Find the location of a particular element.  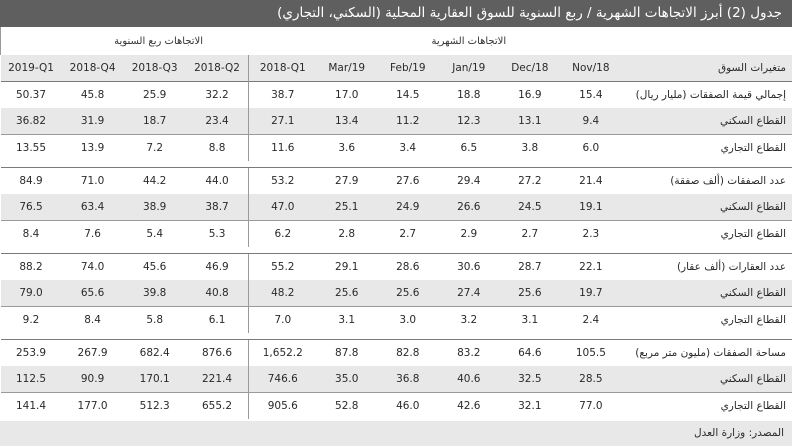

value-cell: 65.6 is located at coordinates (92, 293).